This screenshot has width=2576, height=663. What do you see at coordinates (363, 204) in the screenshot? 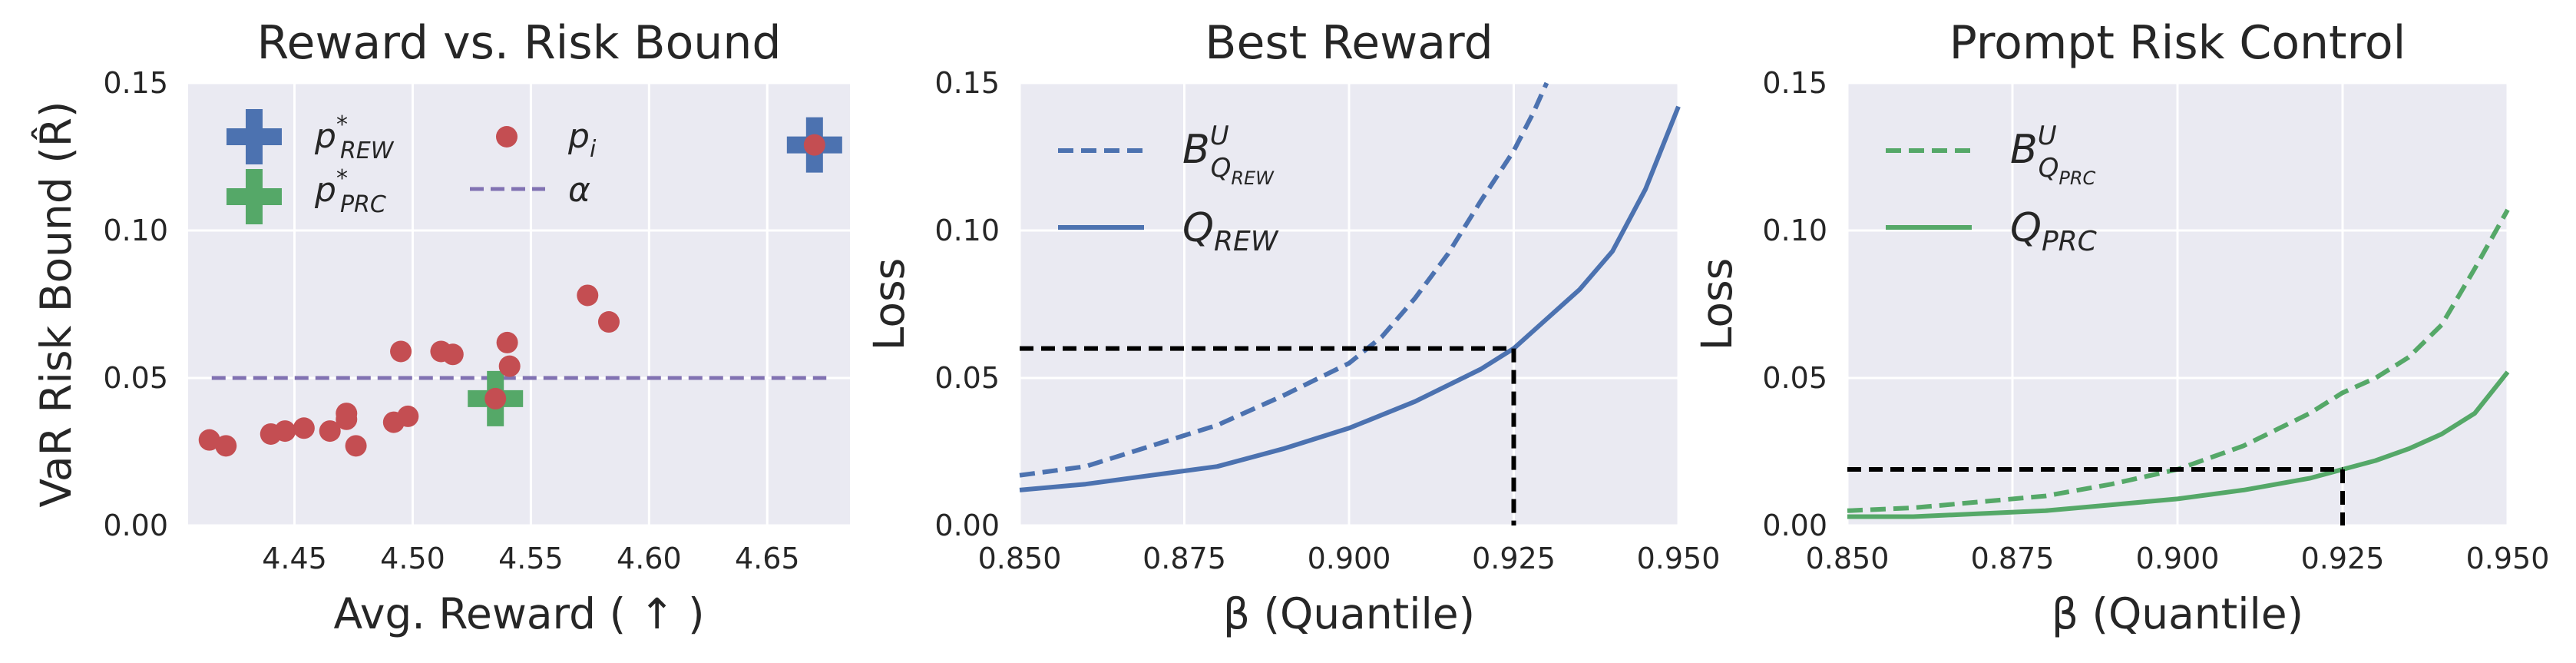
I see `legend-label-p-prc-sub: PRC` at bounding box center [363, 204].